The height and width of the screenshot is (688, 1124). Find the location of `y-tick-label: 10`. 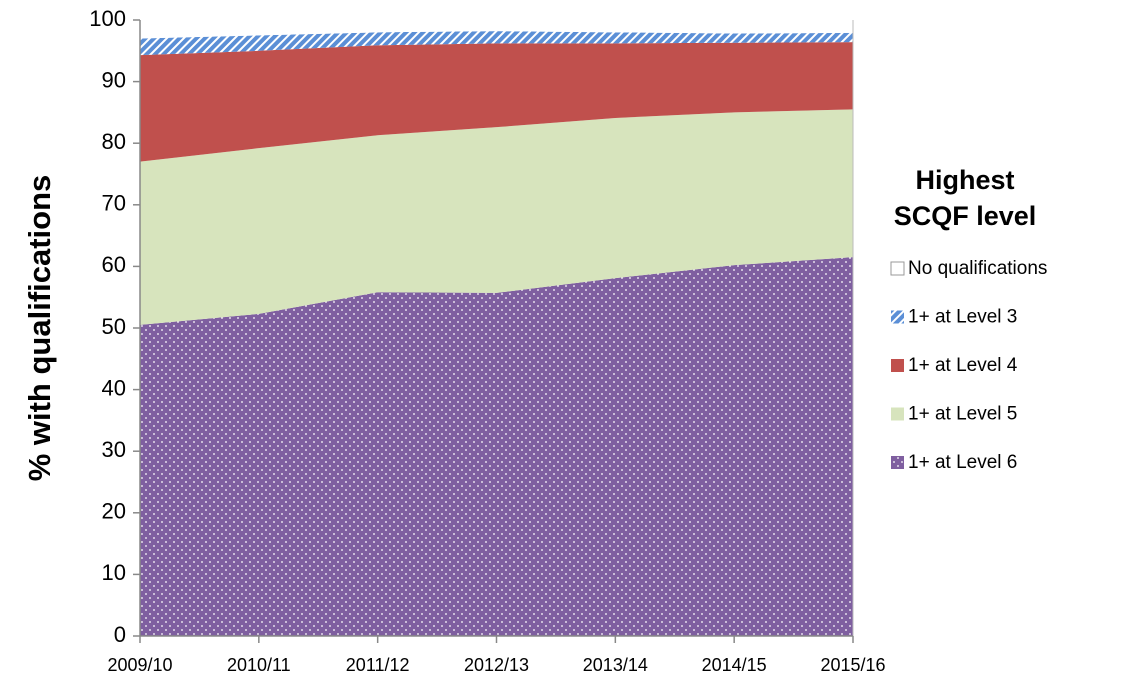

y-tick-label: 10 is located at coordinates (114, 572).